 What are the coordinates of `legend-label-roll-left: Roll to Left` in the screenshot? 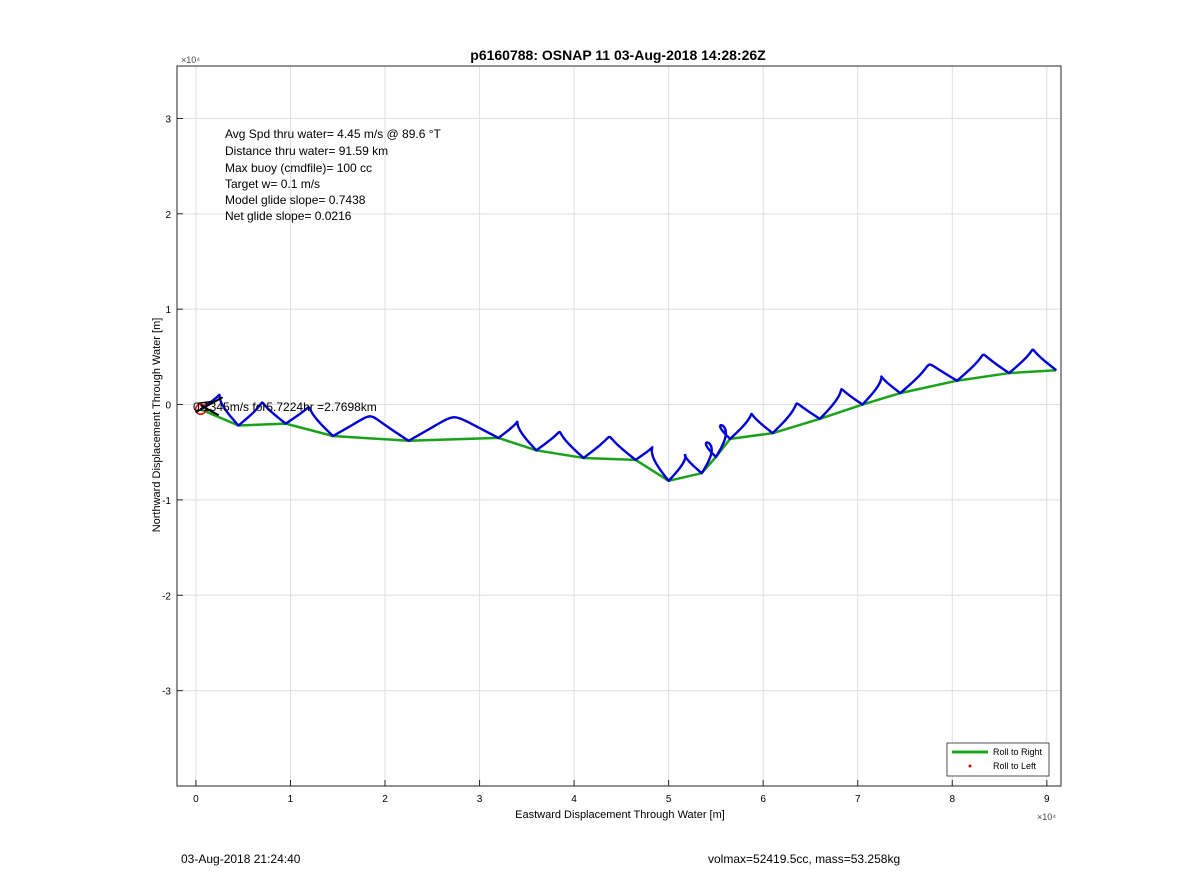 It's located at (1015, 766).